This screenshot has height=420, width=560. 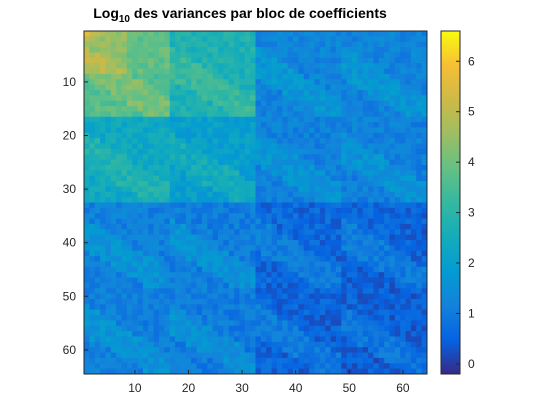 What do you see at coordinates (471, 364) in the screenshot?
I see `colorbar-tick-label: 0` at bounding box center [471, 364].